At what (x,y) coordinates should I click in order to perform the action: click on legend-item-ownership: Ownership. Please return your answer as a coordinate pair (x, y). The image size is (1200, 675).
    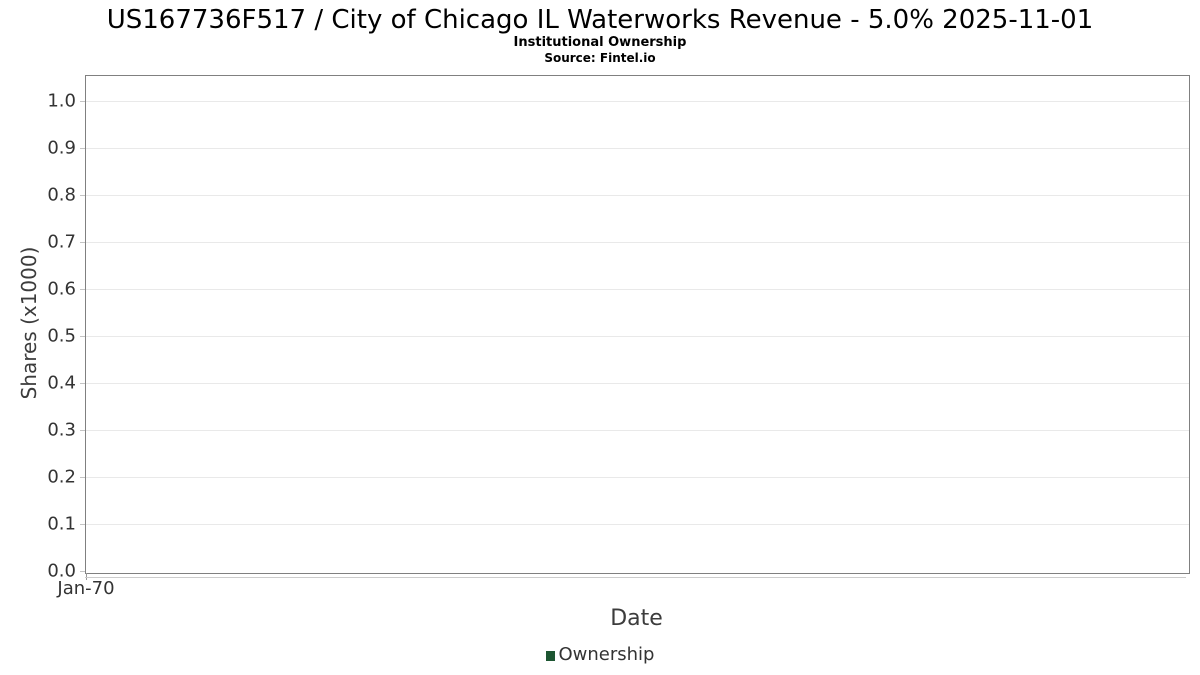
    Looking at the image, I should click on (600, 654).